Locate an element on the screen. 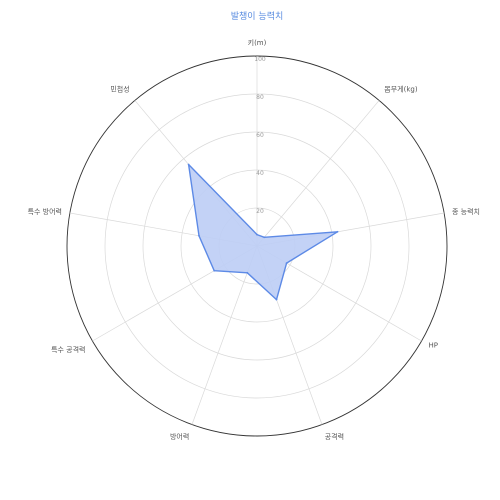 The width and height of the screenshot is (500, 500). series-polygon is located at coordinates (263, 232).